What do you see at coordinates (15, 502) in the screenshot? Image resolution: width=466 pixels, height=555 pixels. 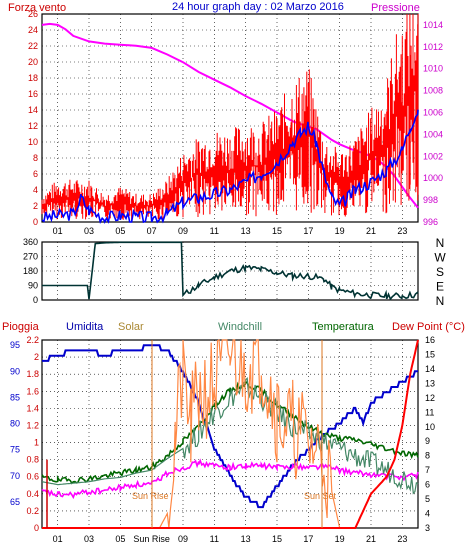 I see `humidity-tick-label: 65` at bounding box center [15, 502].